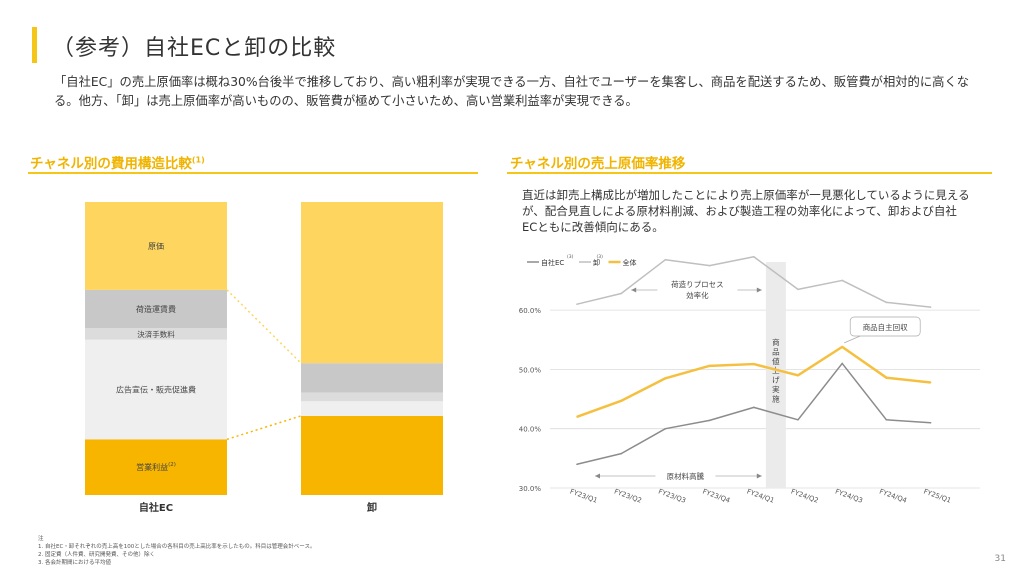  I want to click on segment-label-2: 決済手数料, so click(156, 334).